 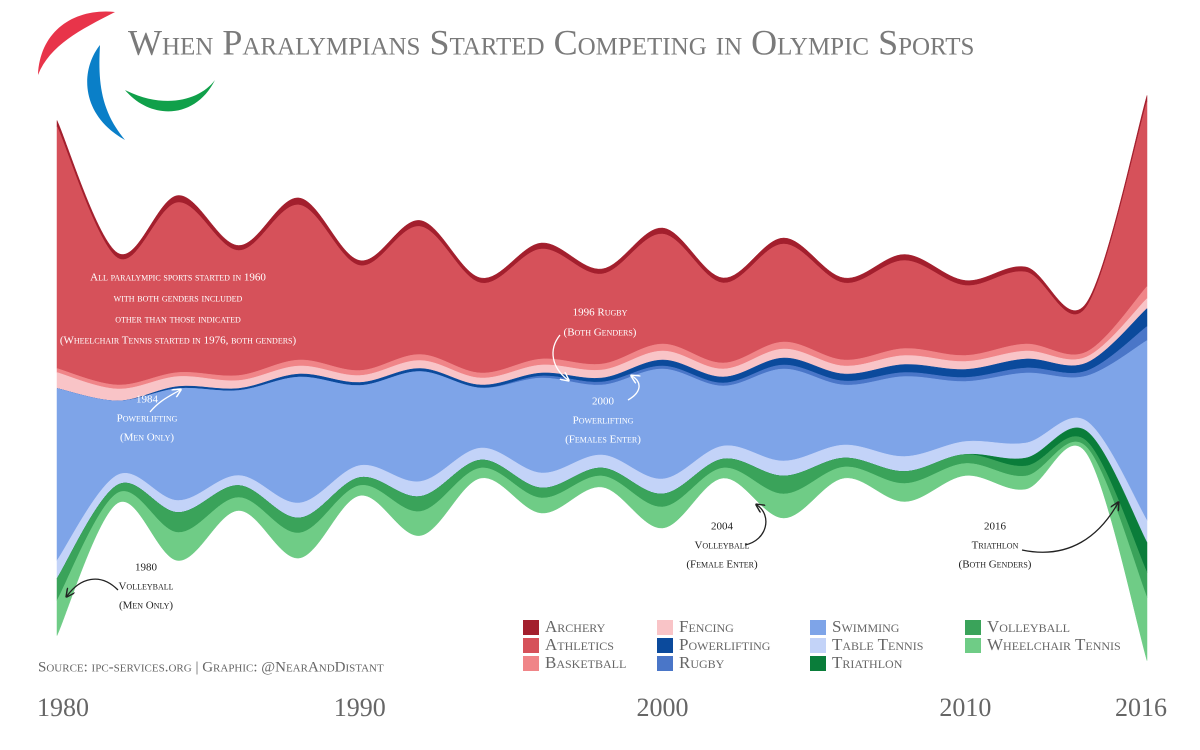 I want to click on legend-label: Triathlon, so click(x=867, y=662).